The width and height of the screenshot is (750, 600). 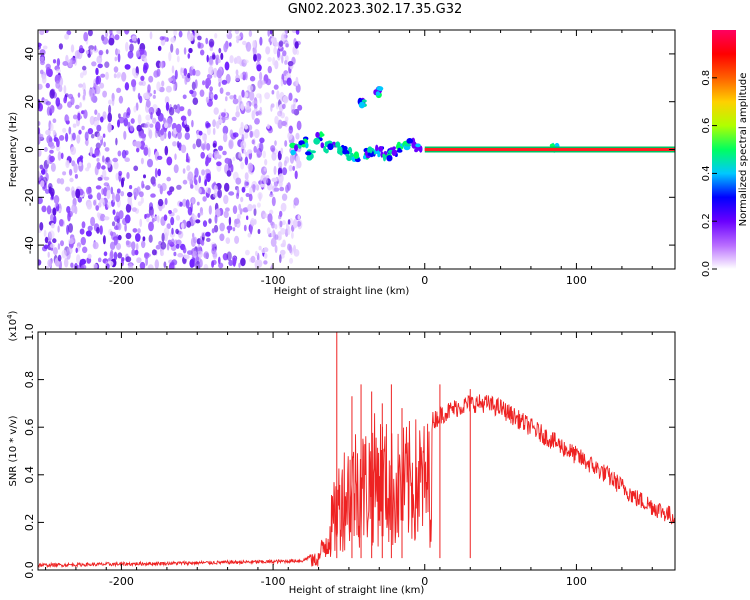 I want to click on y-tick-label: -40, so click(x=29, y=245).